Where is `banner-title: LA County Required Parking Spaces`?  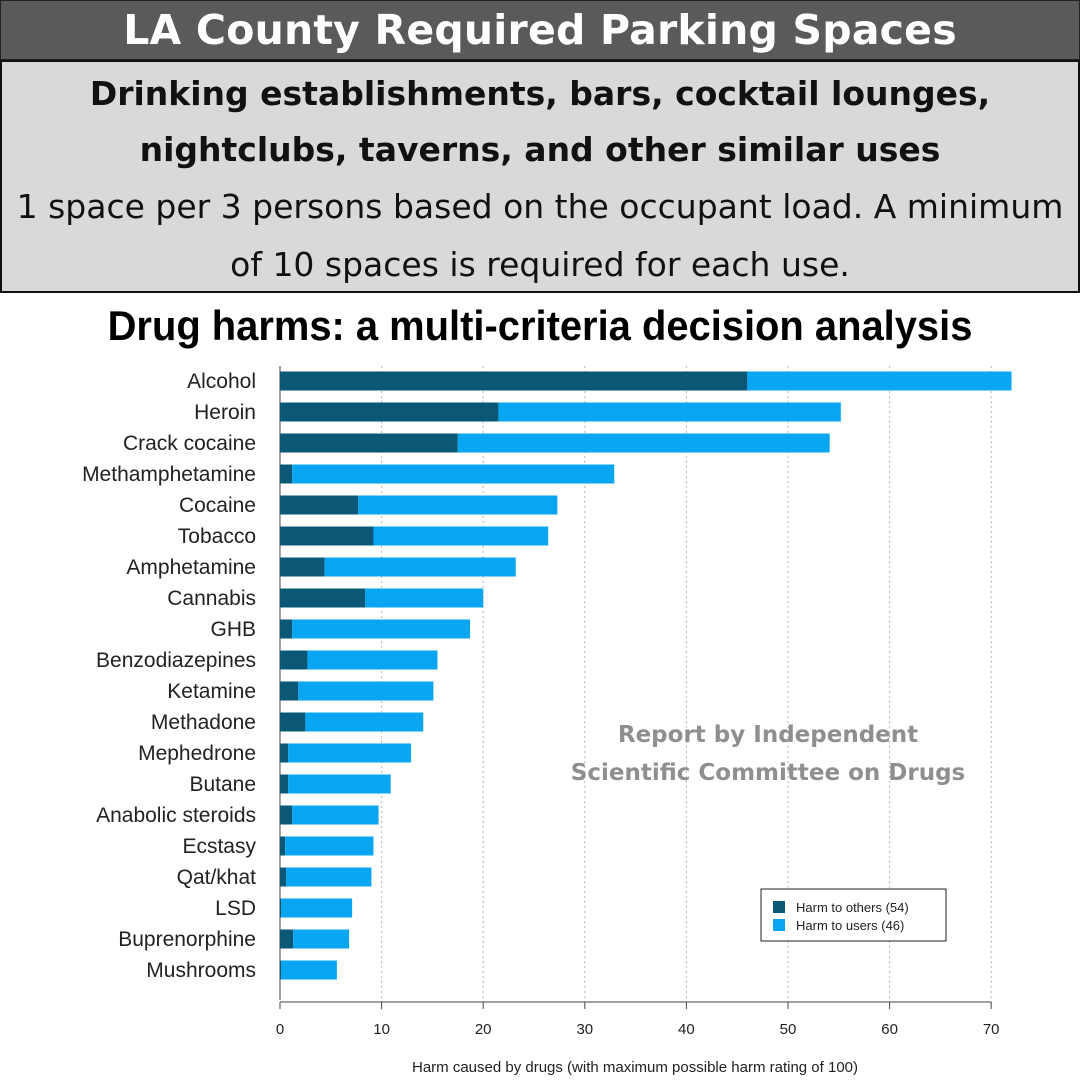 banner-title: LA County Required Parking Spaces is located at coordinates (540, 30).